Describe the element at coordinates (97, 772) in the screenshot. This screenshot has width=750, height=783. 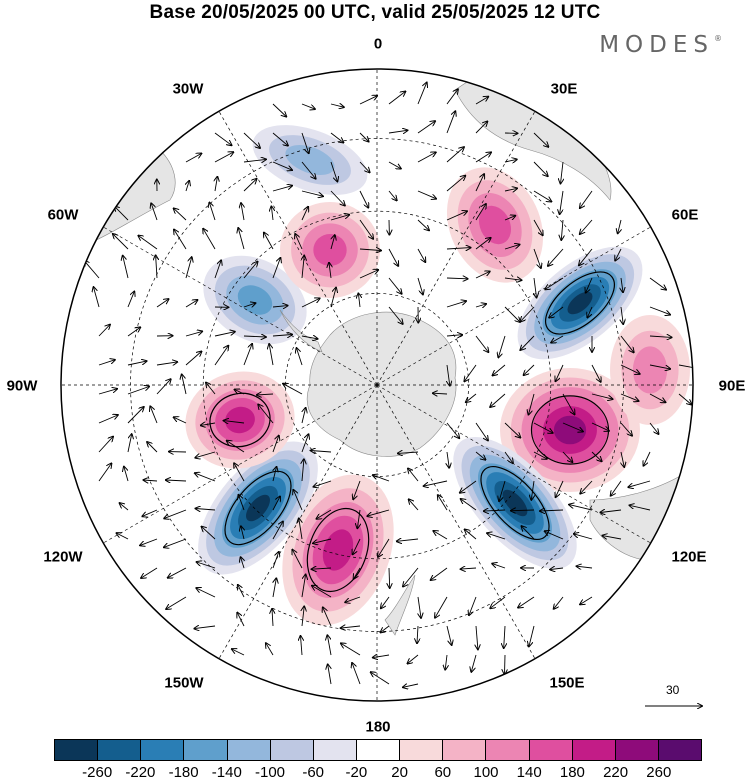
I see `colorbar-tick-label: -260` at that location.